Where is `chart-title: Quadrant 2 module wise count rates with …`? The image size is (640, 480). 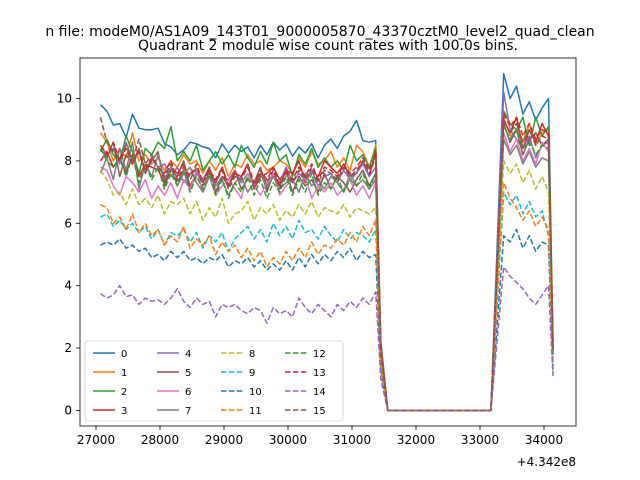 chart-title: Quadrant 2 module wise count rates with … is located at coordinates (328, 46).